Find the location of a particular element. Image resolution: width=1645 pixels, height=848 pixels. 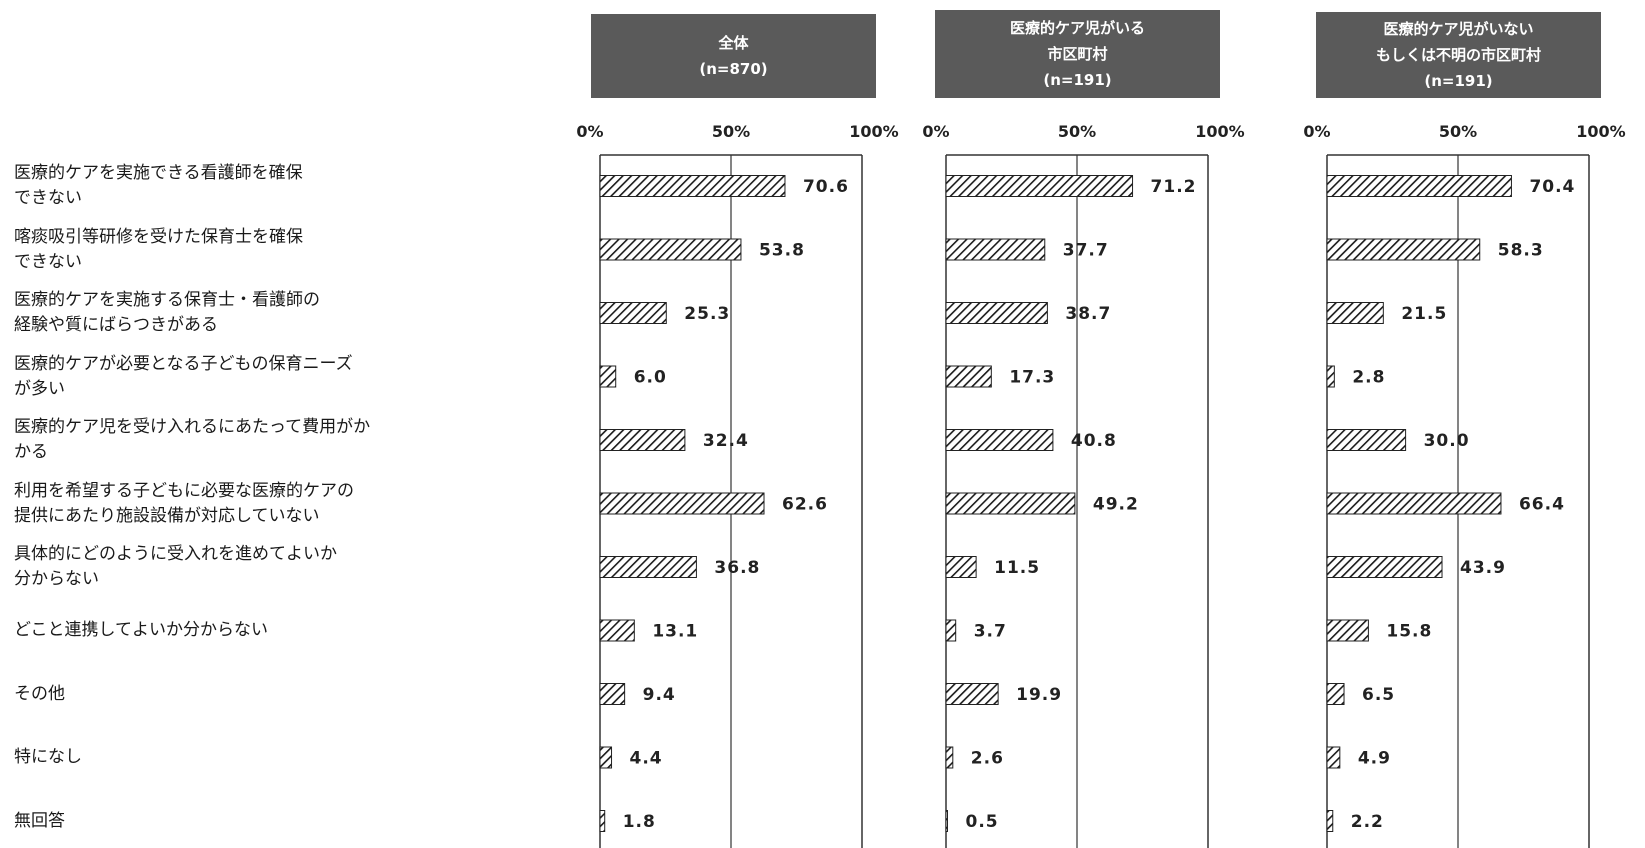

data-label: 2.6 is located at coordinates (987, 759).